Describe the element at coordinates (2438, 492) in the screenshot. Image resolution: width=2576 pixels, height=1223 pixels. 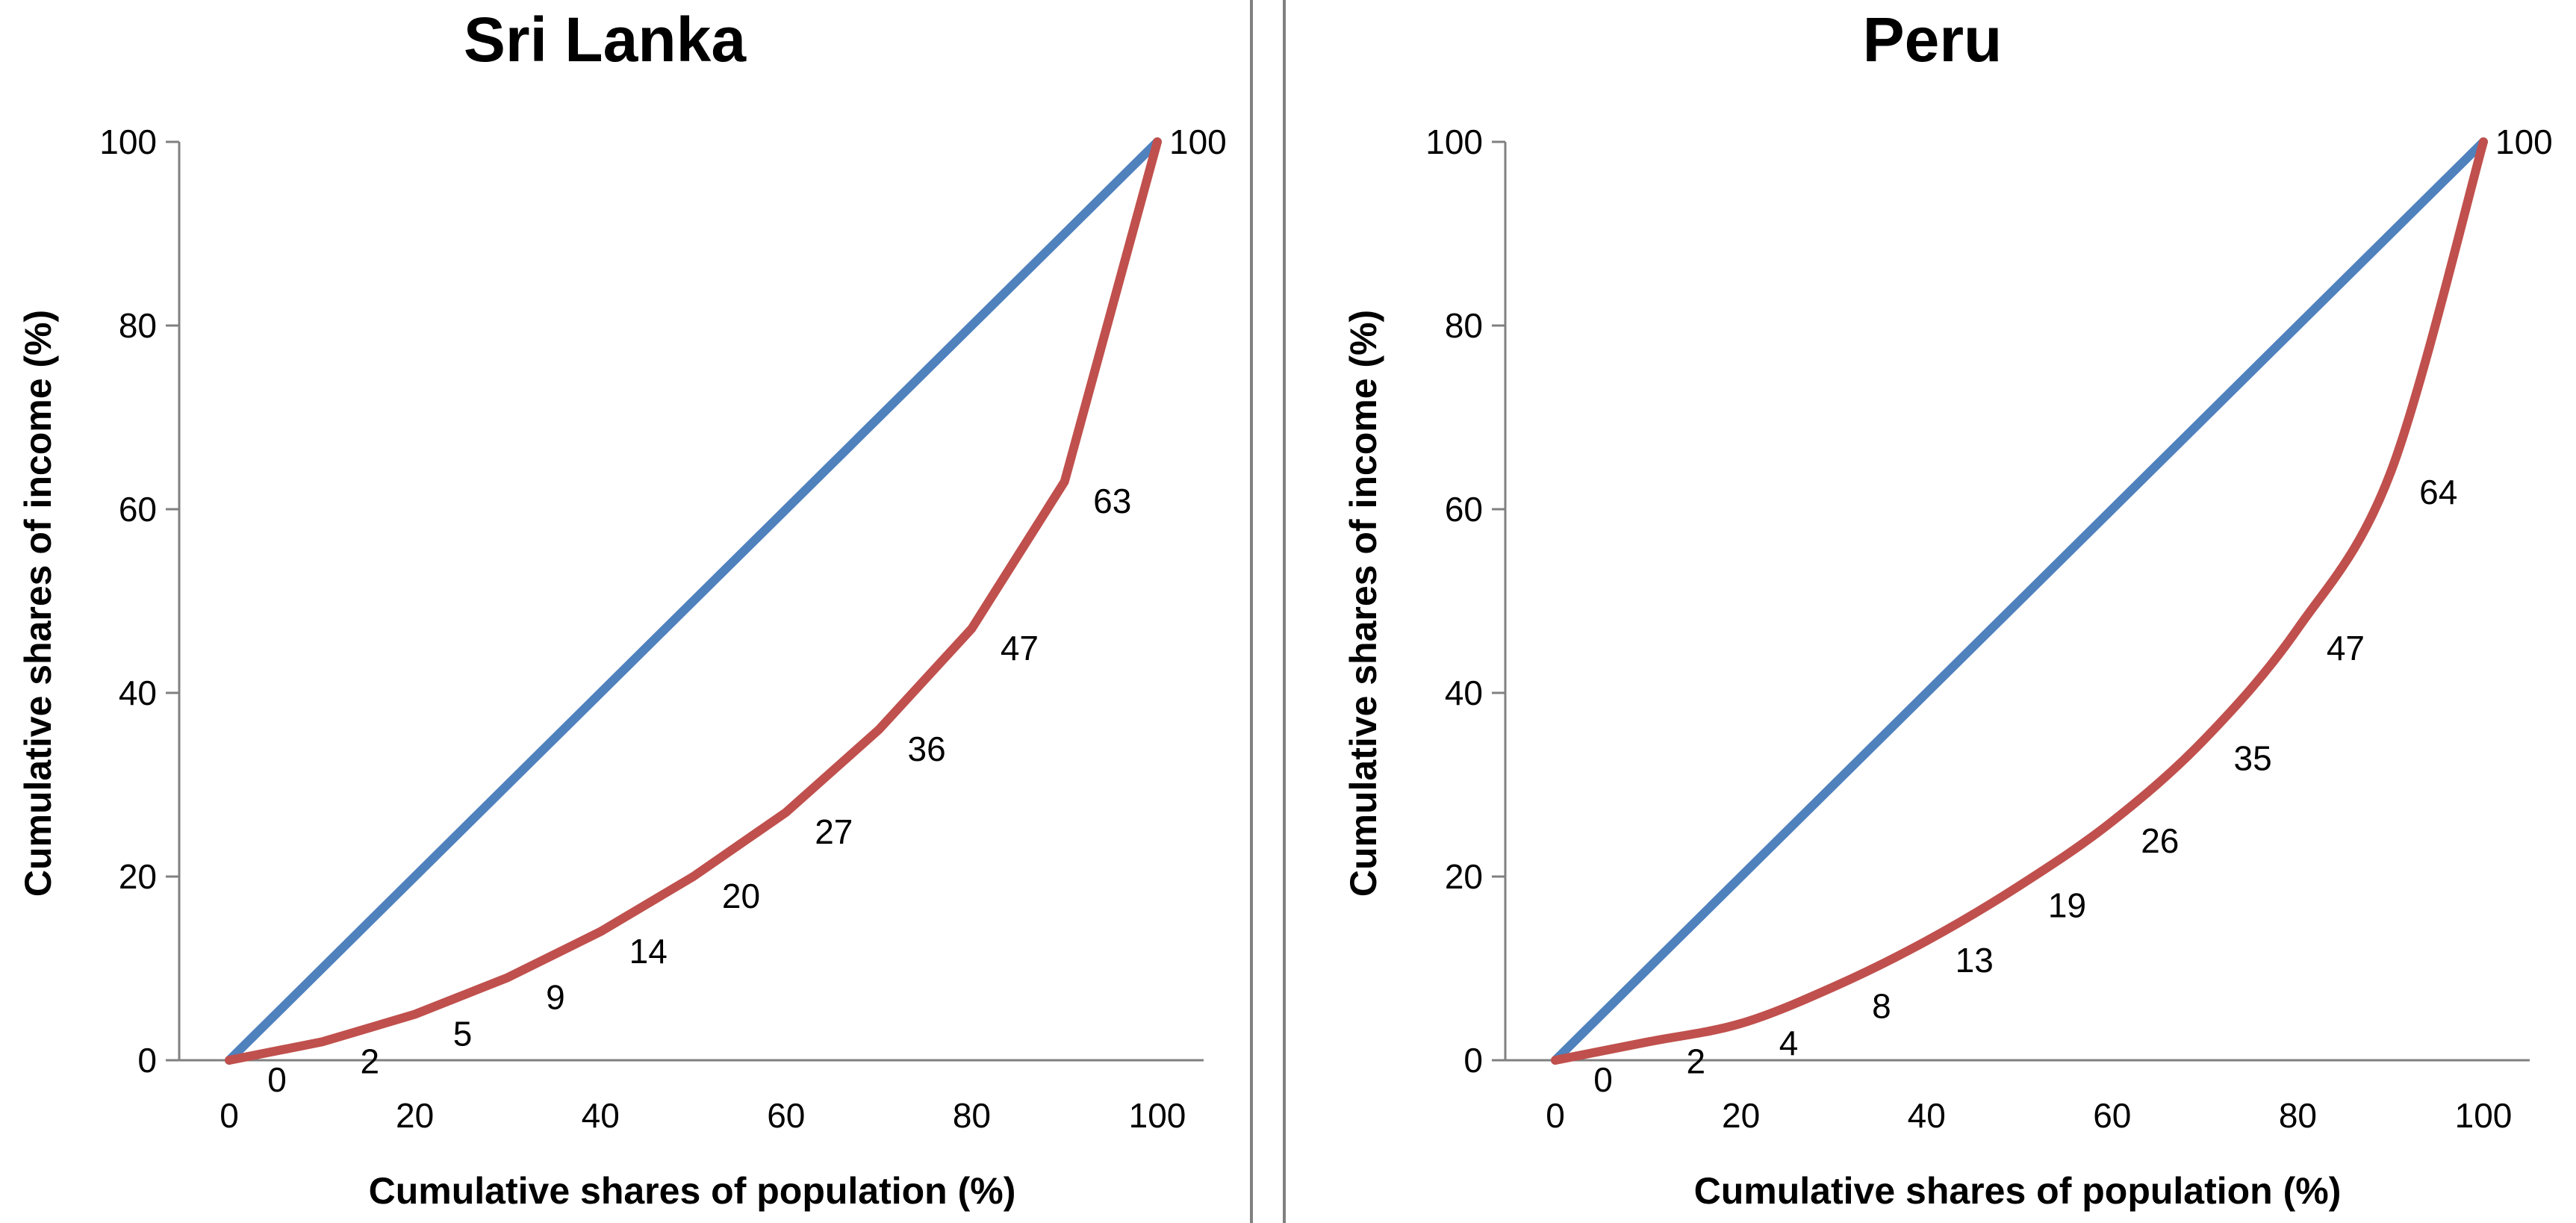
I see `data-label: 64` at that location.